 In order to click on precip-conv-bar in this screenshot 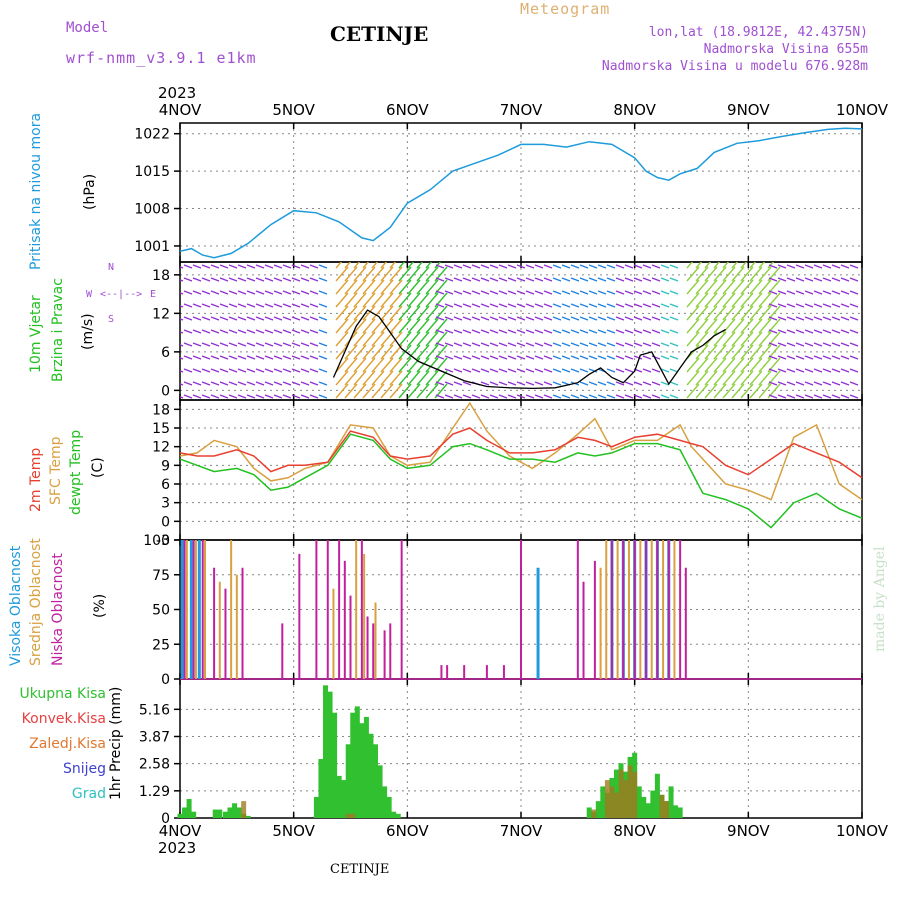, I will do `click(666, 809)`.